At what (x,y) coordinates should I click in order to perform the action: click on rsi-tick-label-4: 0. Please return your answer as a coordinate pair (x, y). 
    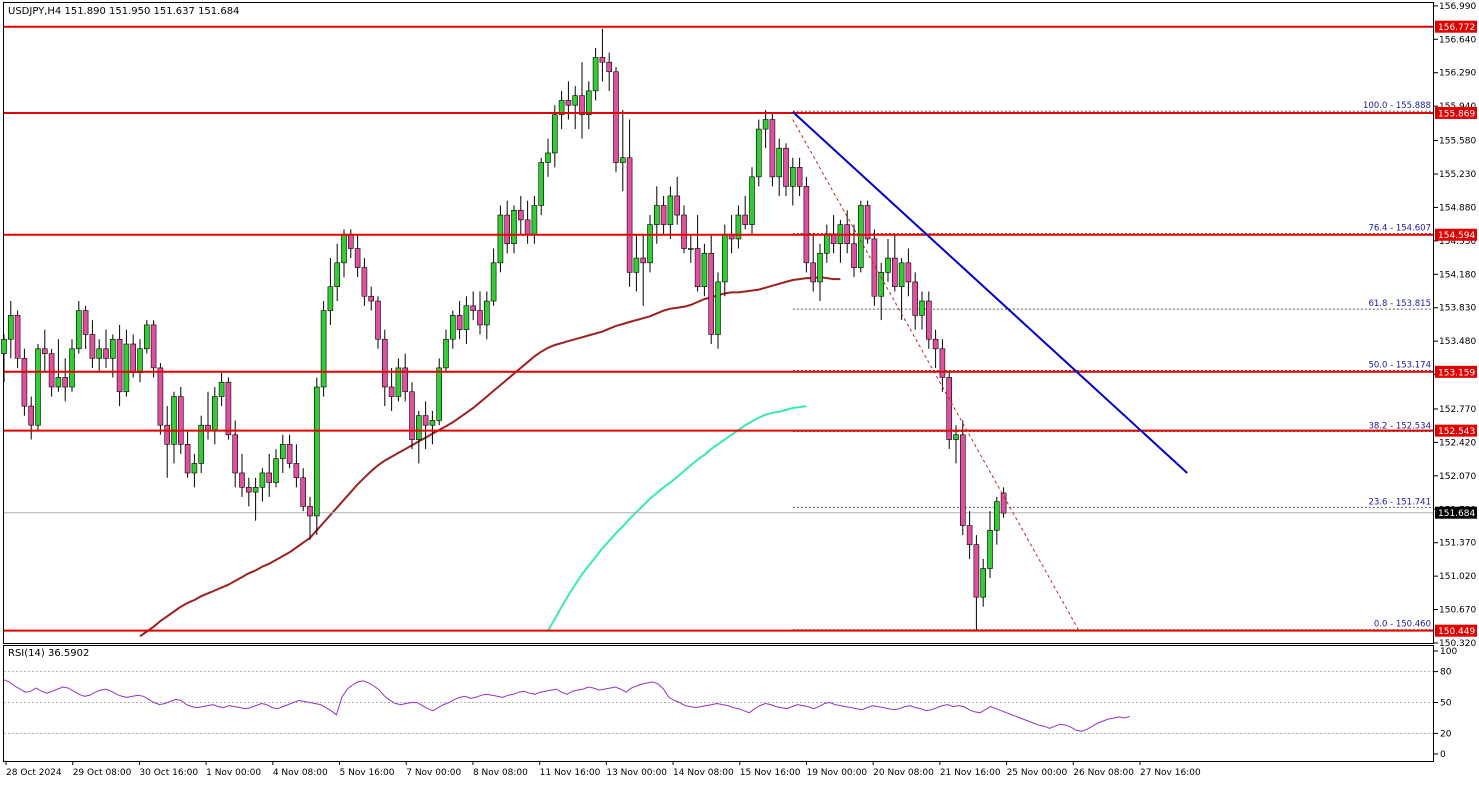
    Looking at the image, I should click on (1443, 755).